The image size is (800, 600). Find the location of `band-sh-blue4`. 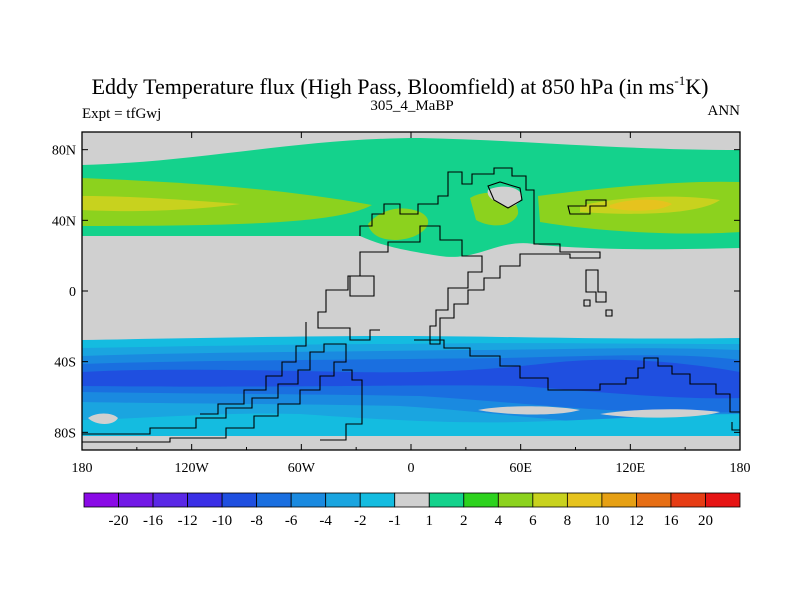

band-sh-blue4 is located at coordinates (411, 379).